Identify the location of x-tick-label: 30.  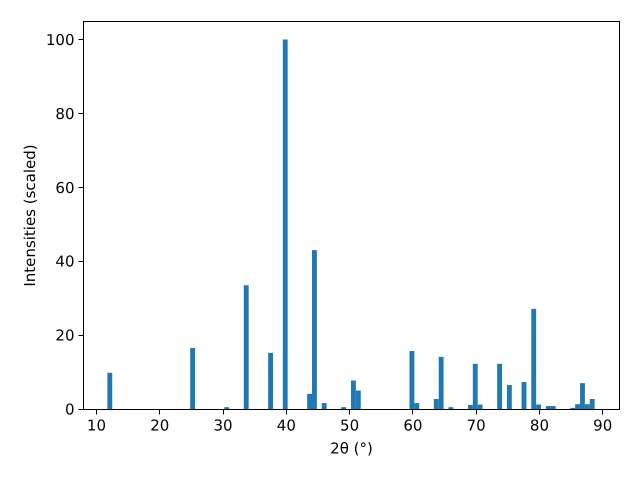
(223, 425).